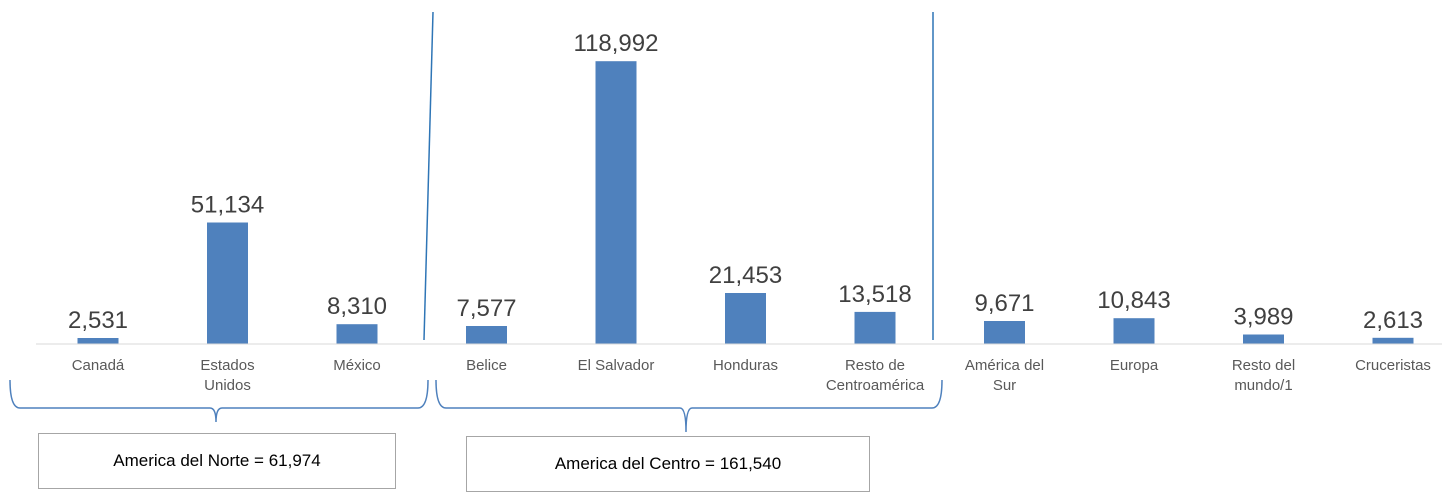 This screenshot has width=1448, height=492. What do you see at coordinates (1133, 300) in the screenshot?
I see `bar-value-label: 10,843` at bounding box center [1133, 300].